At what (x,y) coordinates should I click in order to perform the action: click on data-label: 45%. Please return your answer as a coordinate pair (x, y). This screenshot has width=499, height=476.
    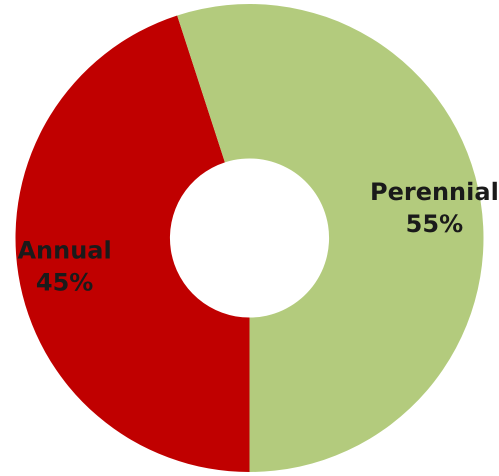
    Looking at the image, I should click on (65, 282).